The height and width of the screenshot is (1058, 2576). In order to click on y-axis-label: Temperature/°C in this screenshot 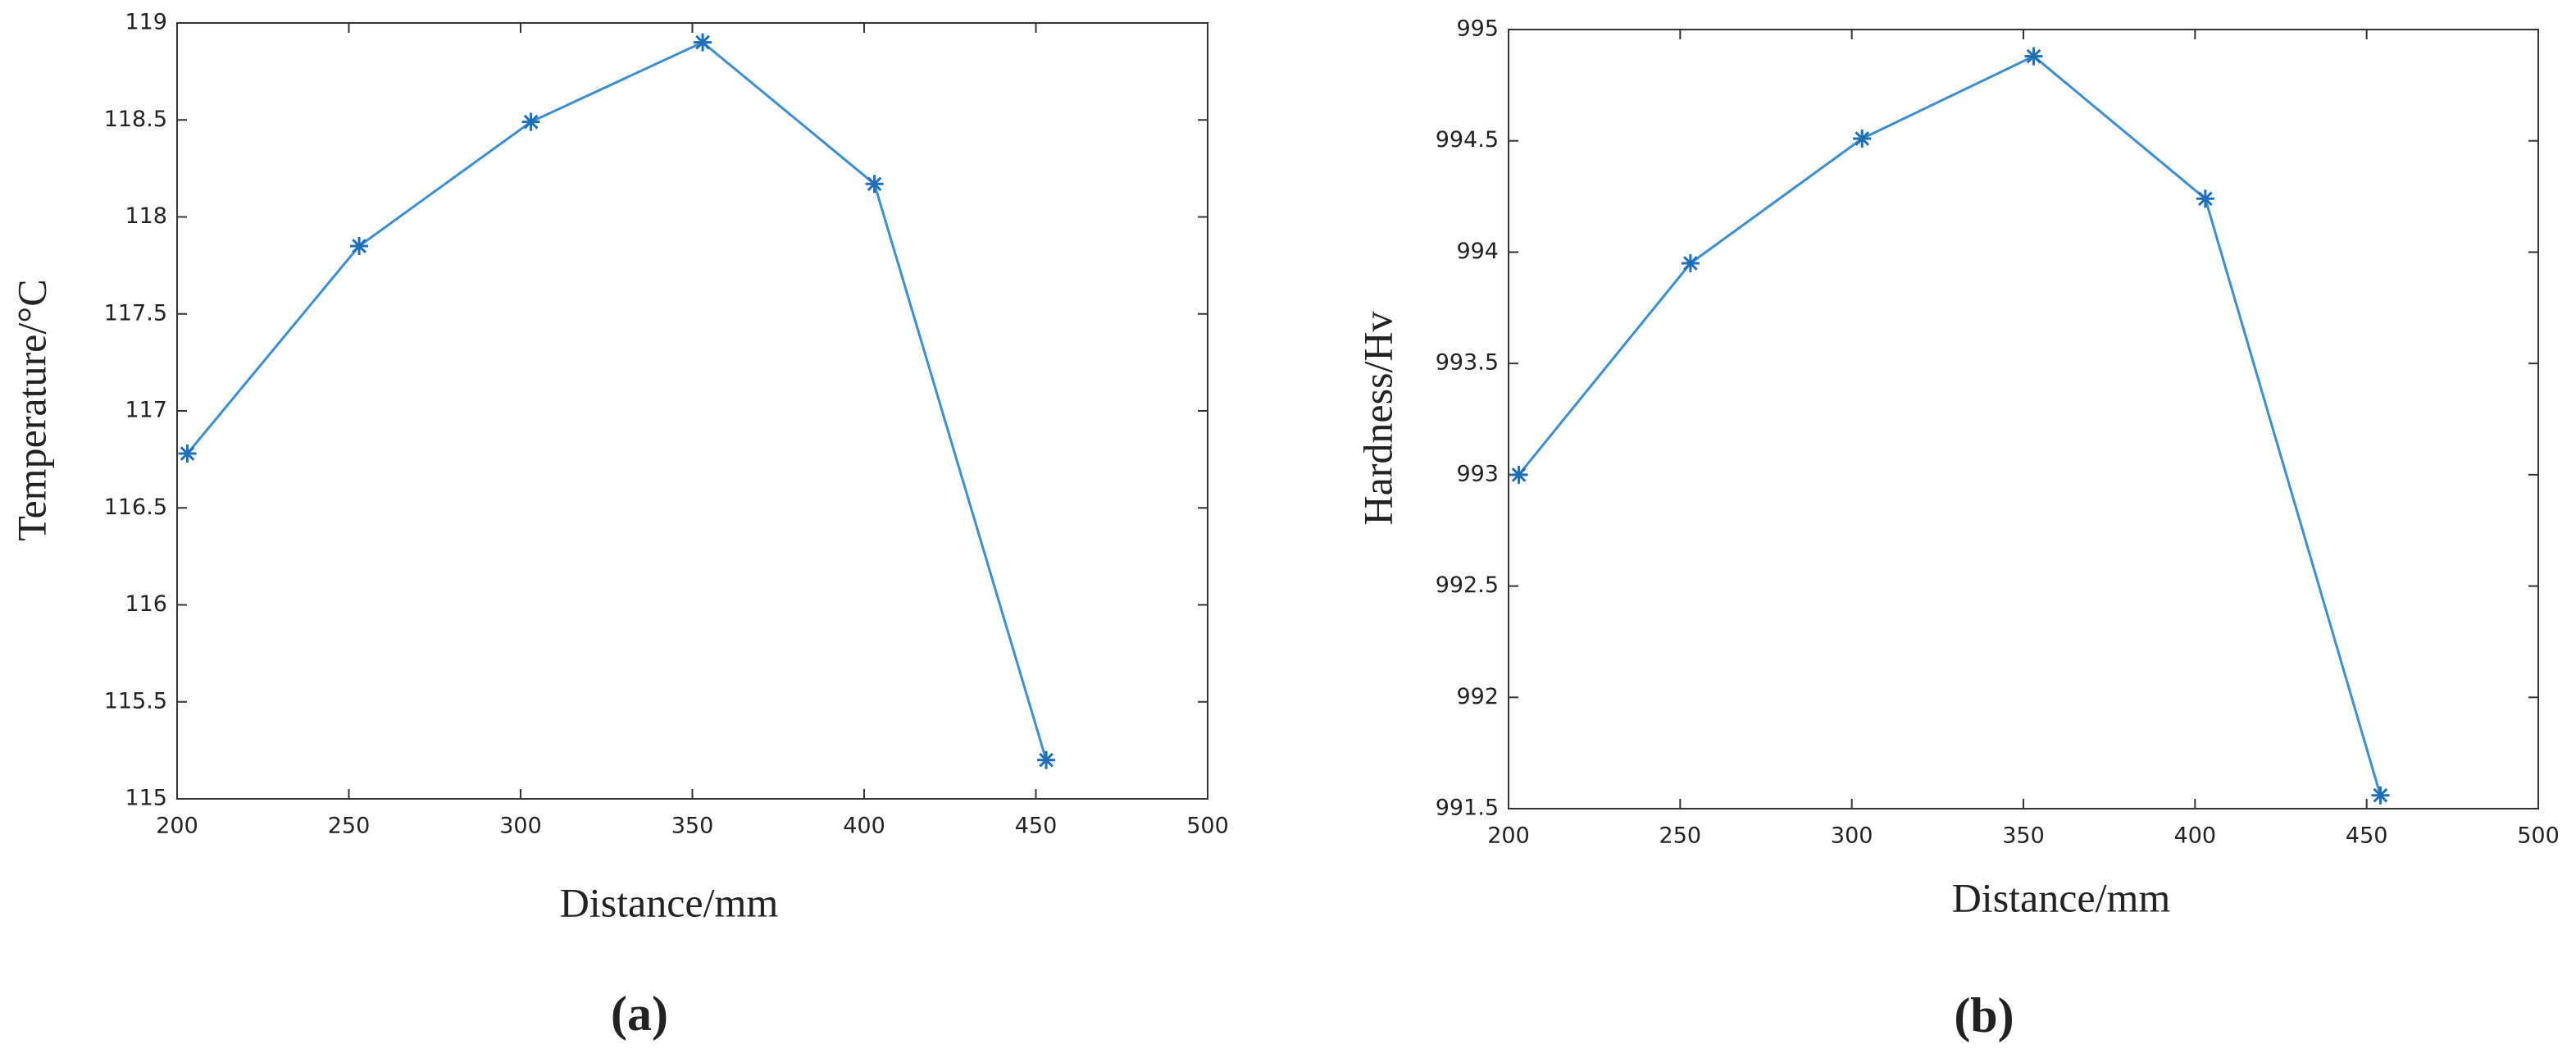, I will do `click(31, 409)`.